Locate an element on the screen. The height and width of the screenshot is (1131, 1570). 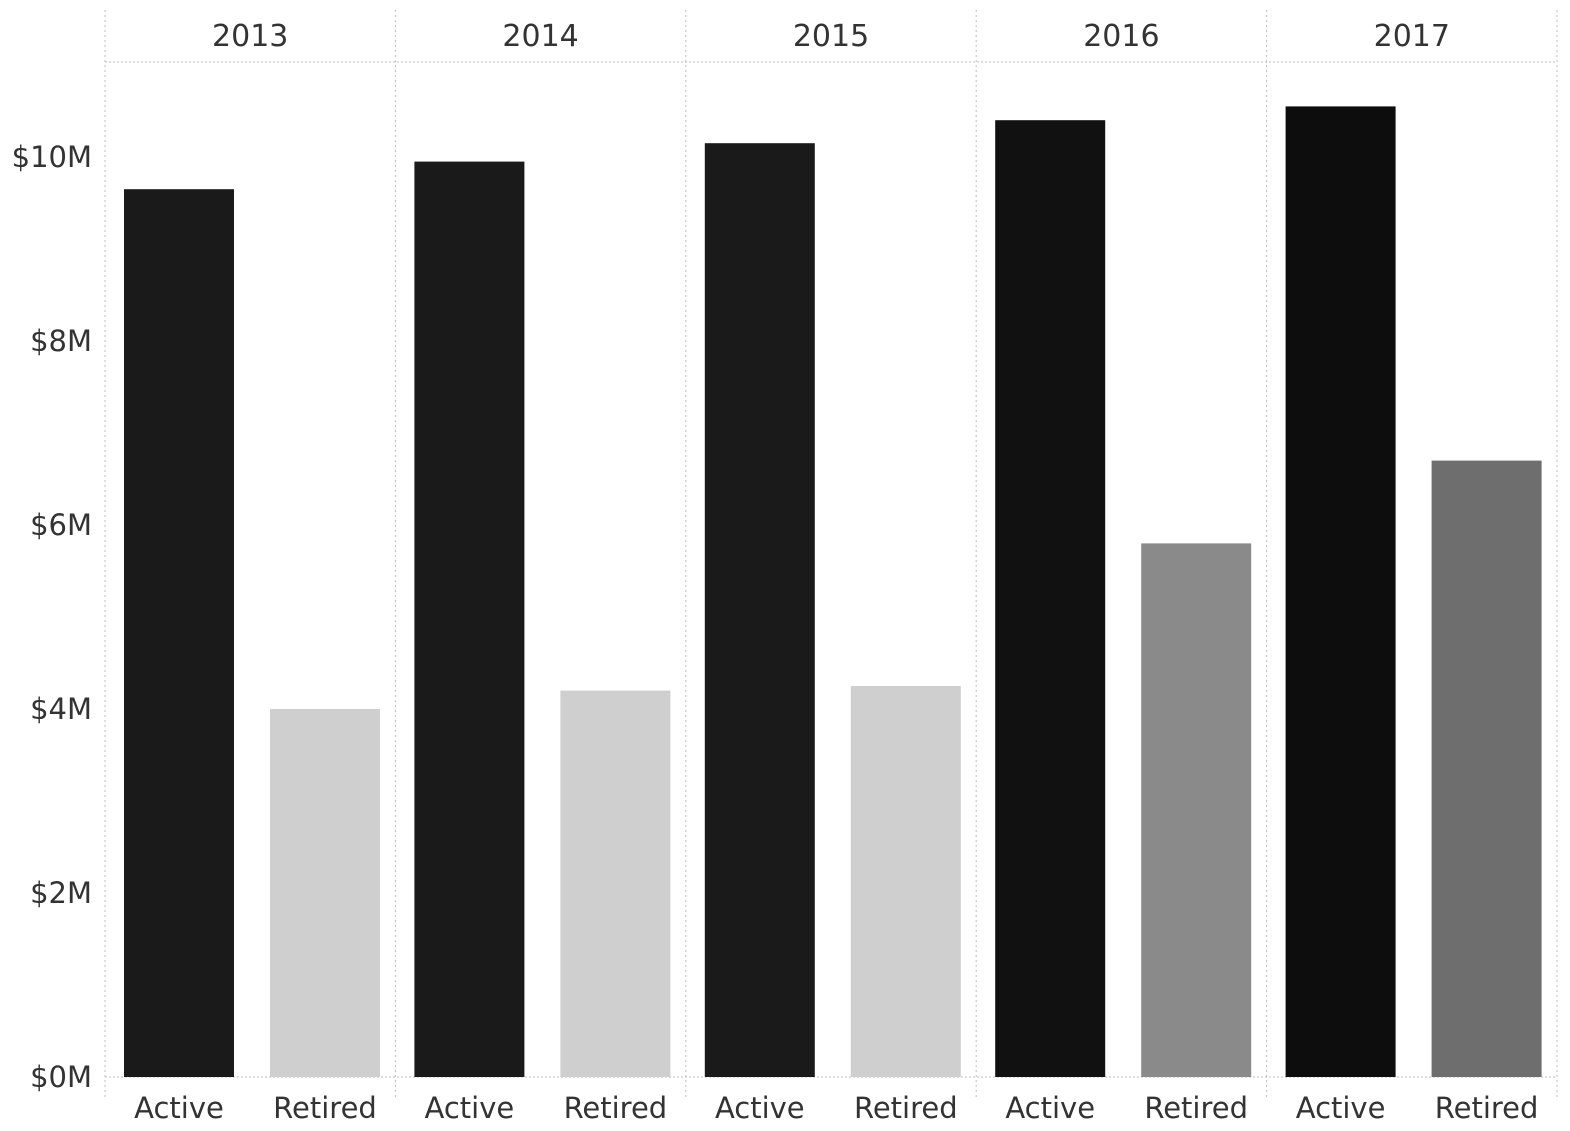
year-header-label: 2013 is located at coordinates (250, 36).